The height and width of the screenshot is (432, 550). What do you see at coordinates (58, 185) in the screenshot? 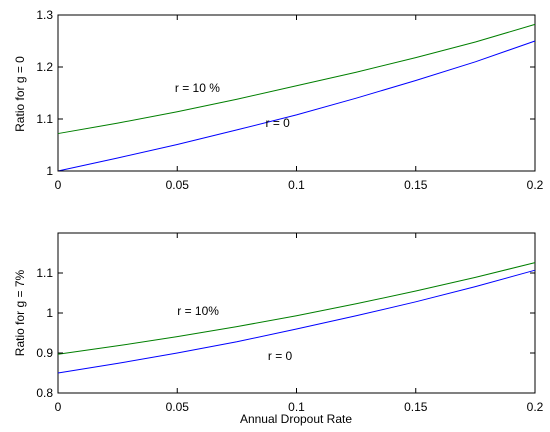
I see `top-x-tick-label: 0` at bounding box center [58, 185].